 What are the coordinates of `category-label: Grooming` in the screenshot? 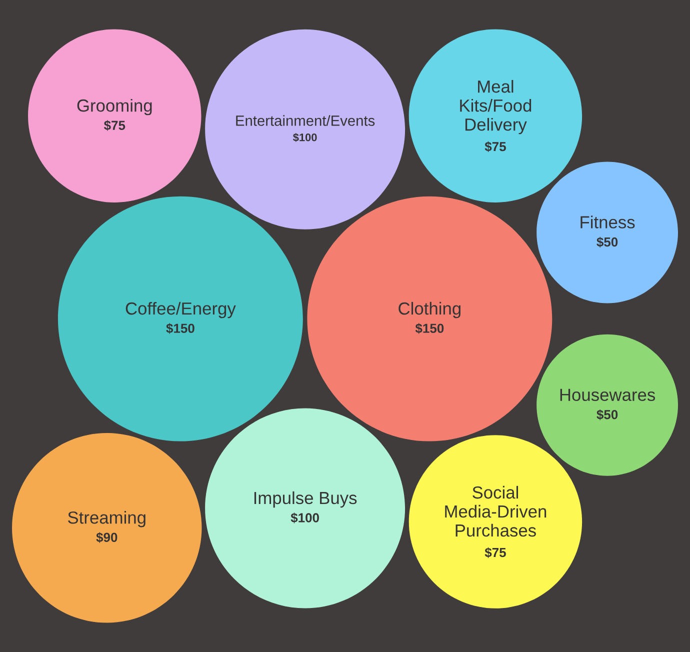 It's located at (114, 107).